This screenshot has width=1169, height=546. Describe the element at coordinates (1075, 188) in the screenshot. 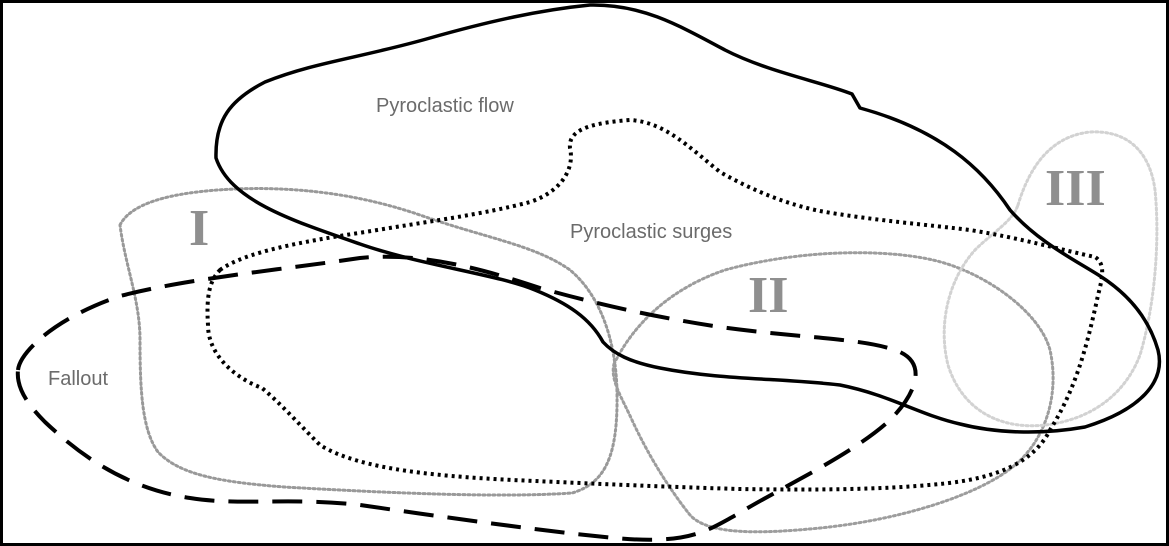

I see `group-three-label: III` at that location.